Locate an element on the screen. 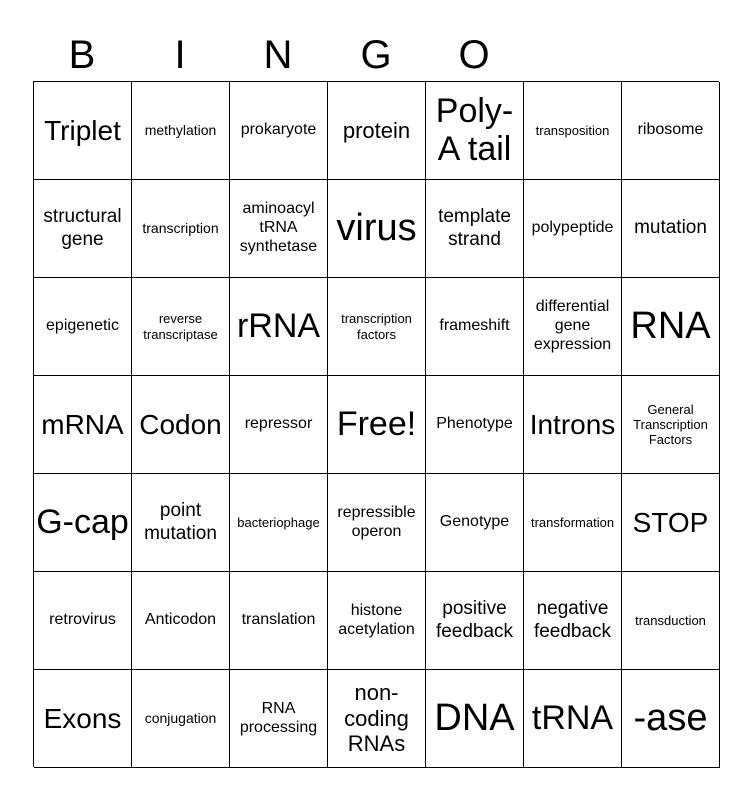 The height and width of the screenshot is (800, 752). bingo-cell: repressor is located at coordinates (279, 425).